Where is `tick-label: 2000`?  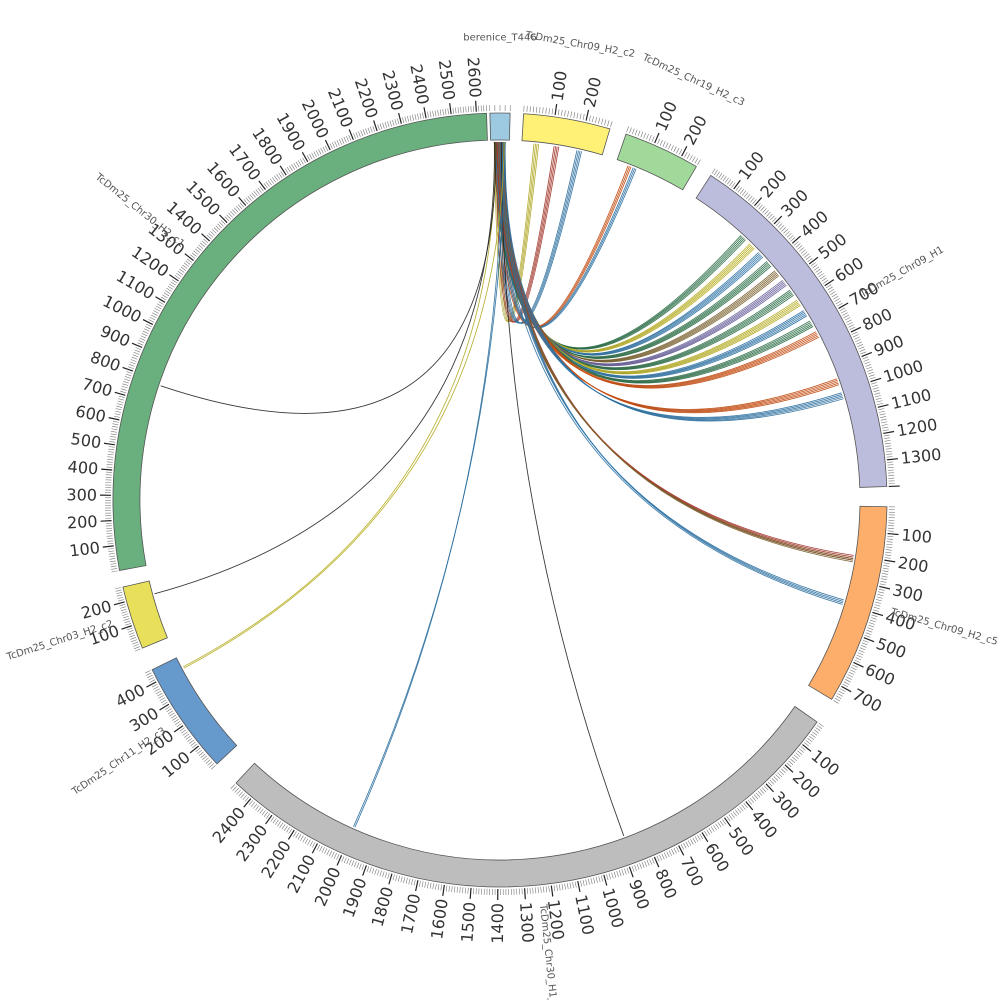
tick-label: 2000 is located at coordinates (328, 886).